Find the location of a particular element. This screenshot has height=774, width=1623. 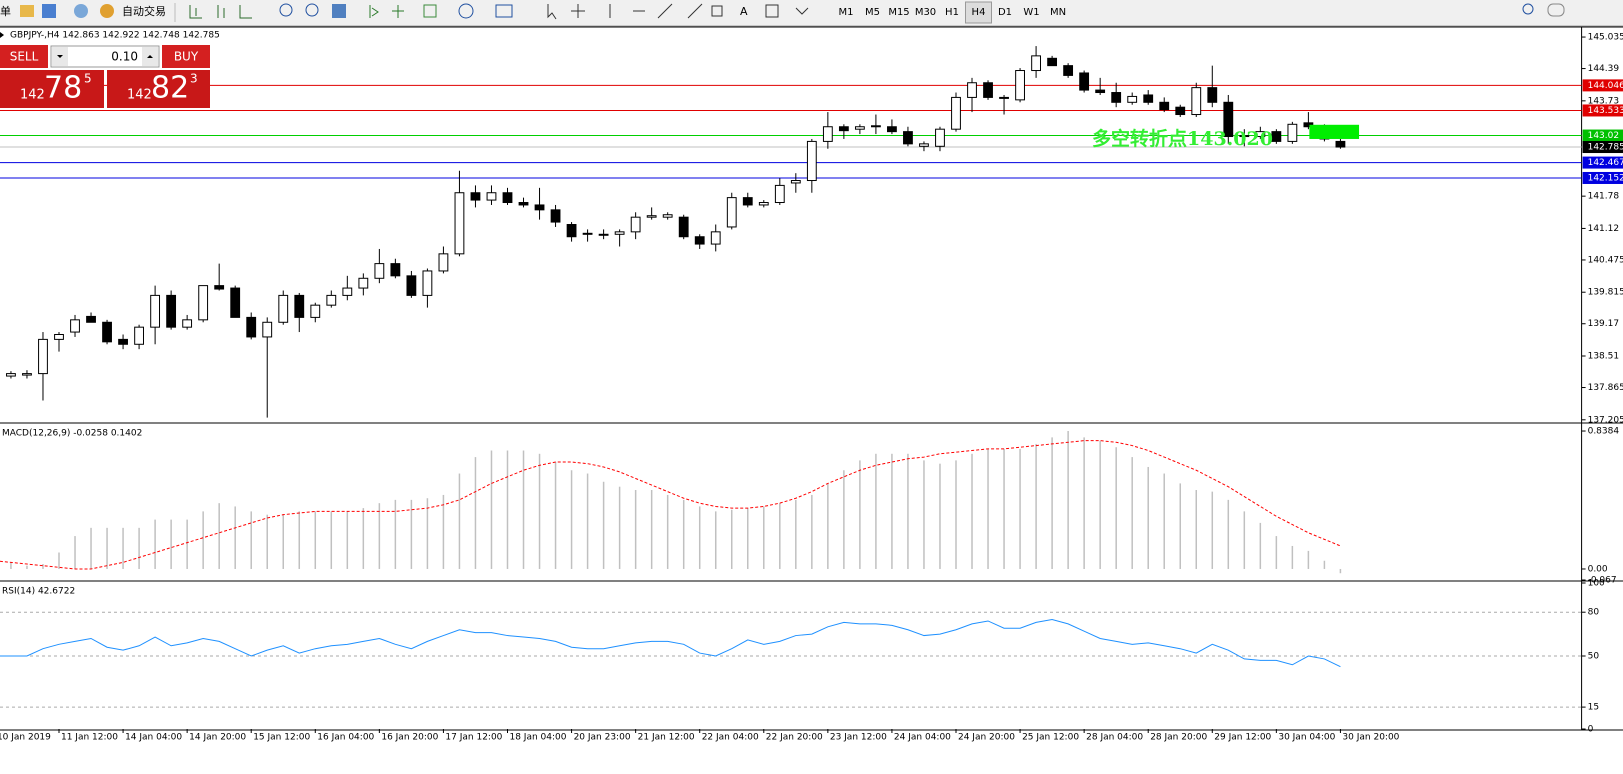

templates is located at coordinates (504, 11).